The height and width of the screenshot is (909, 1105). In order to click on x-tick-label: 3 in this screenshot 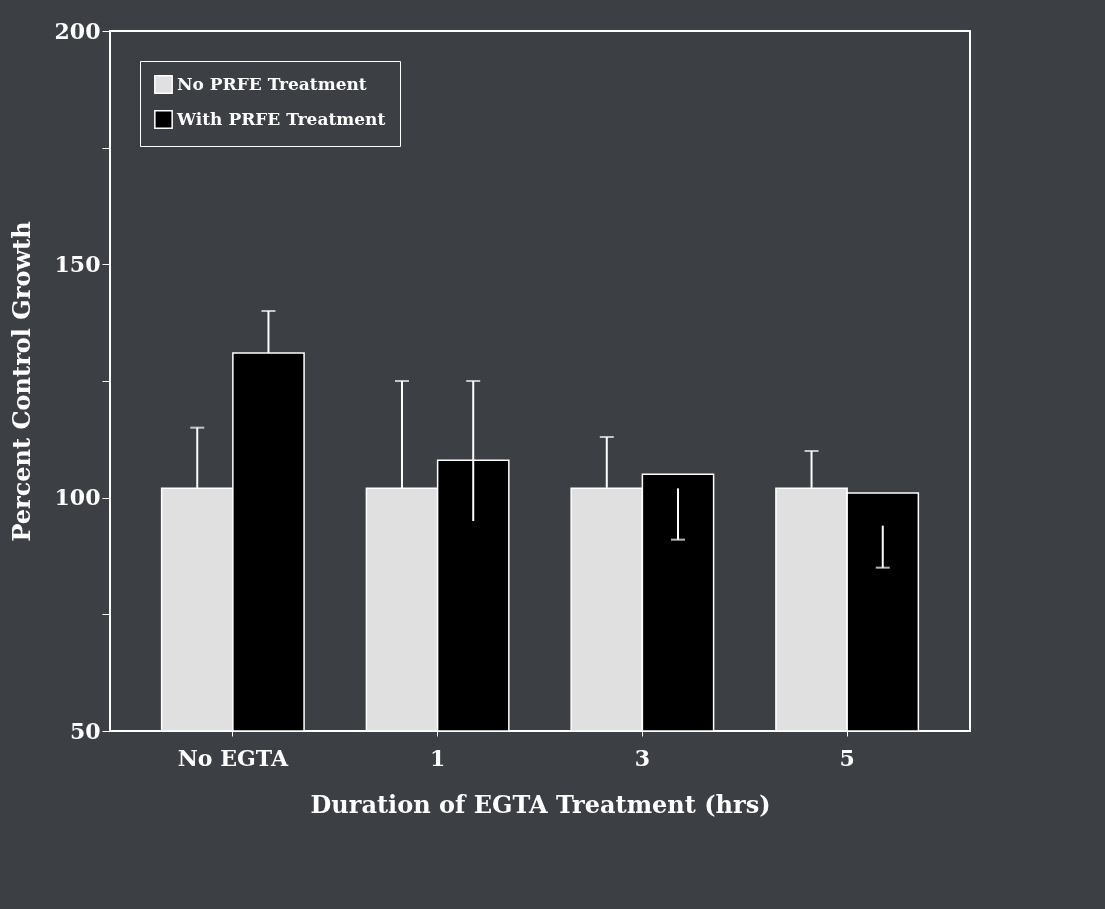, I will do `click(642, 757)`.